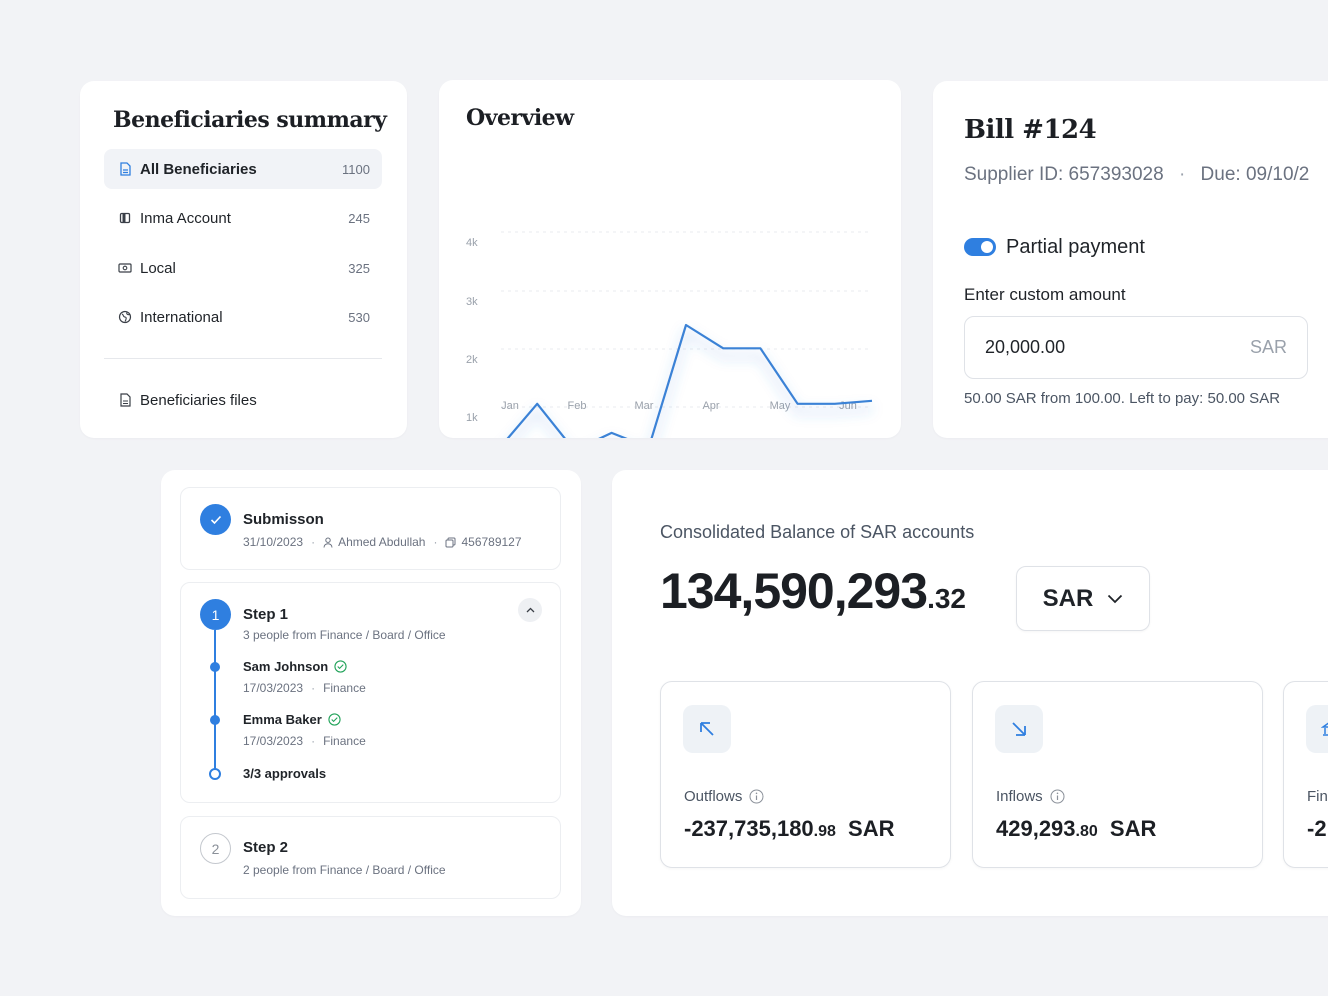 The height and width of the screenshot is (996, 1328). What do you see at coordinates (158, 268) in the screenshot?
I see `beneficiary-item-label: Local` at bounding box center [158, 268].